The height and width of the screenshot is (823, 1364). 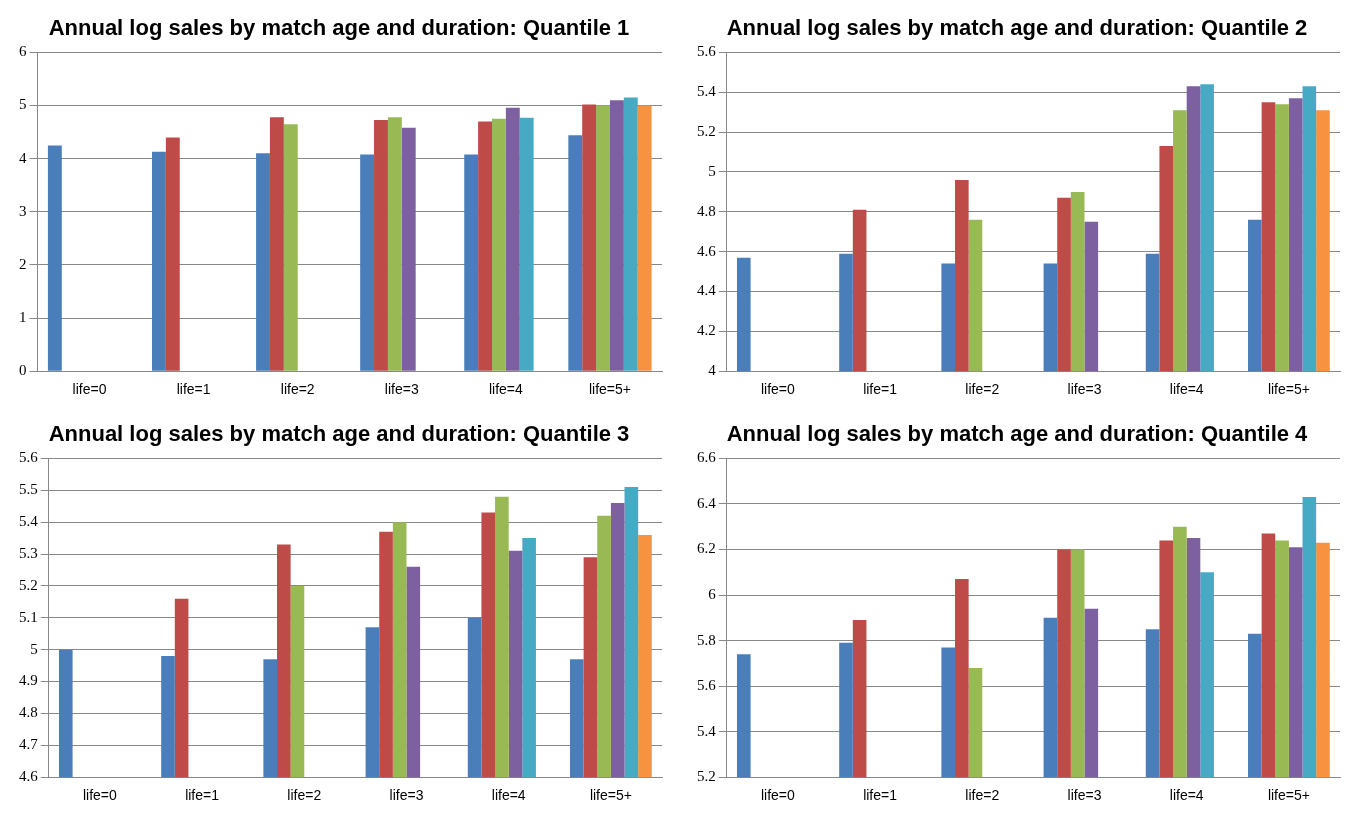 I want to click on y-tick-label: 1, so click(x=23, y=317).